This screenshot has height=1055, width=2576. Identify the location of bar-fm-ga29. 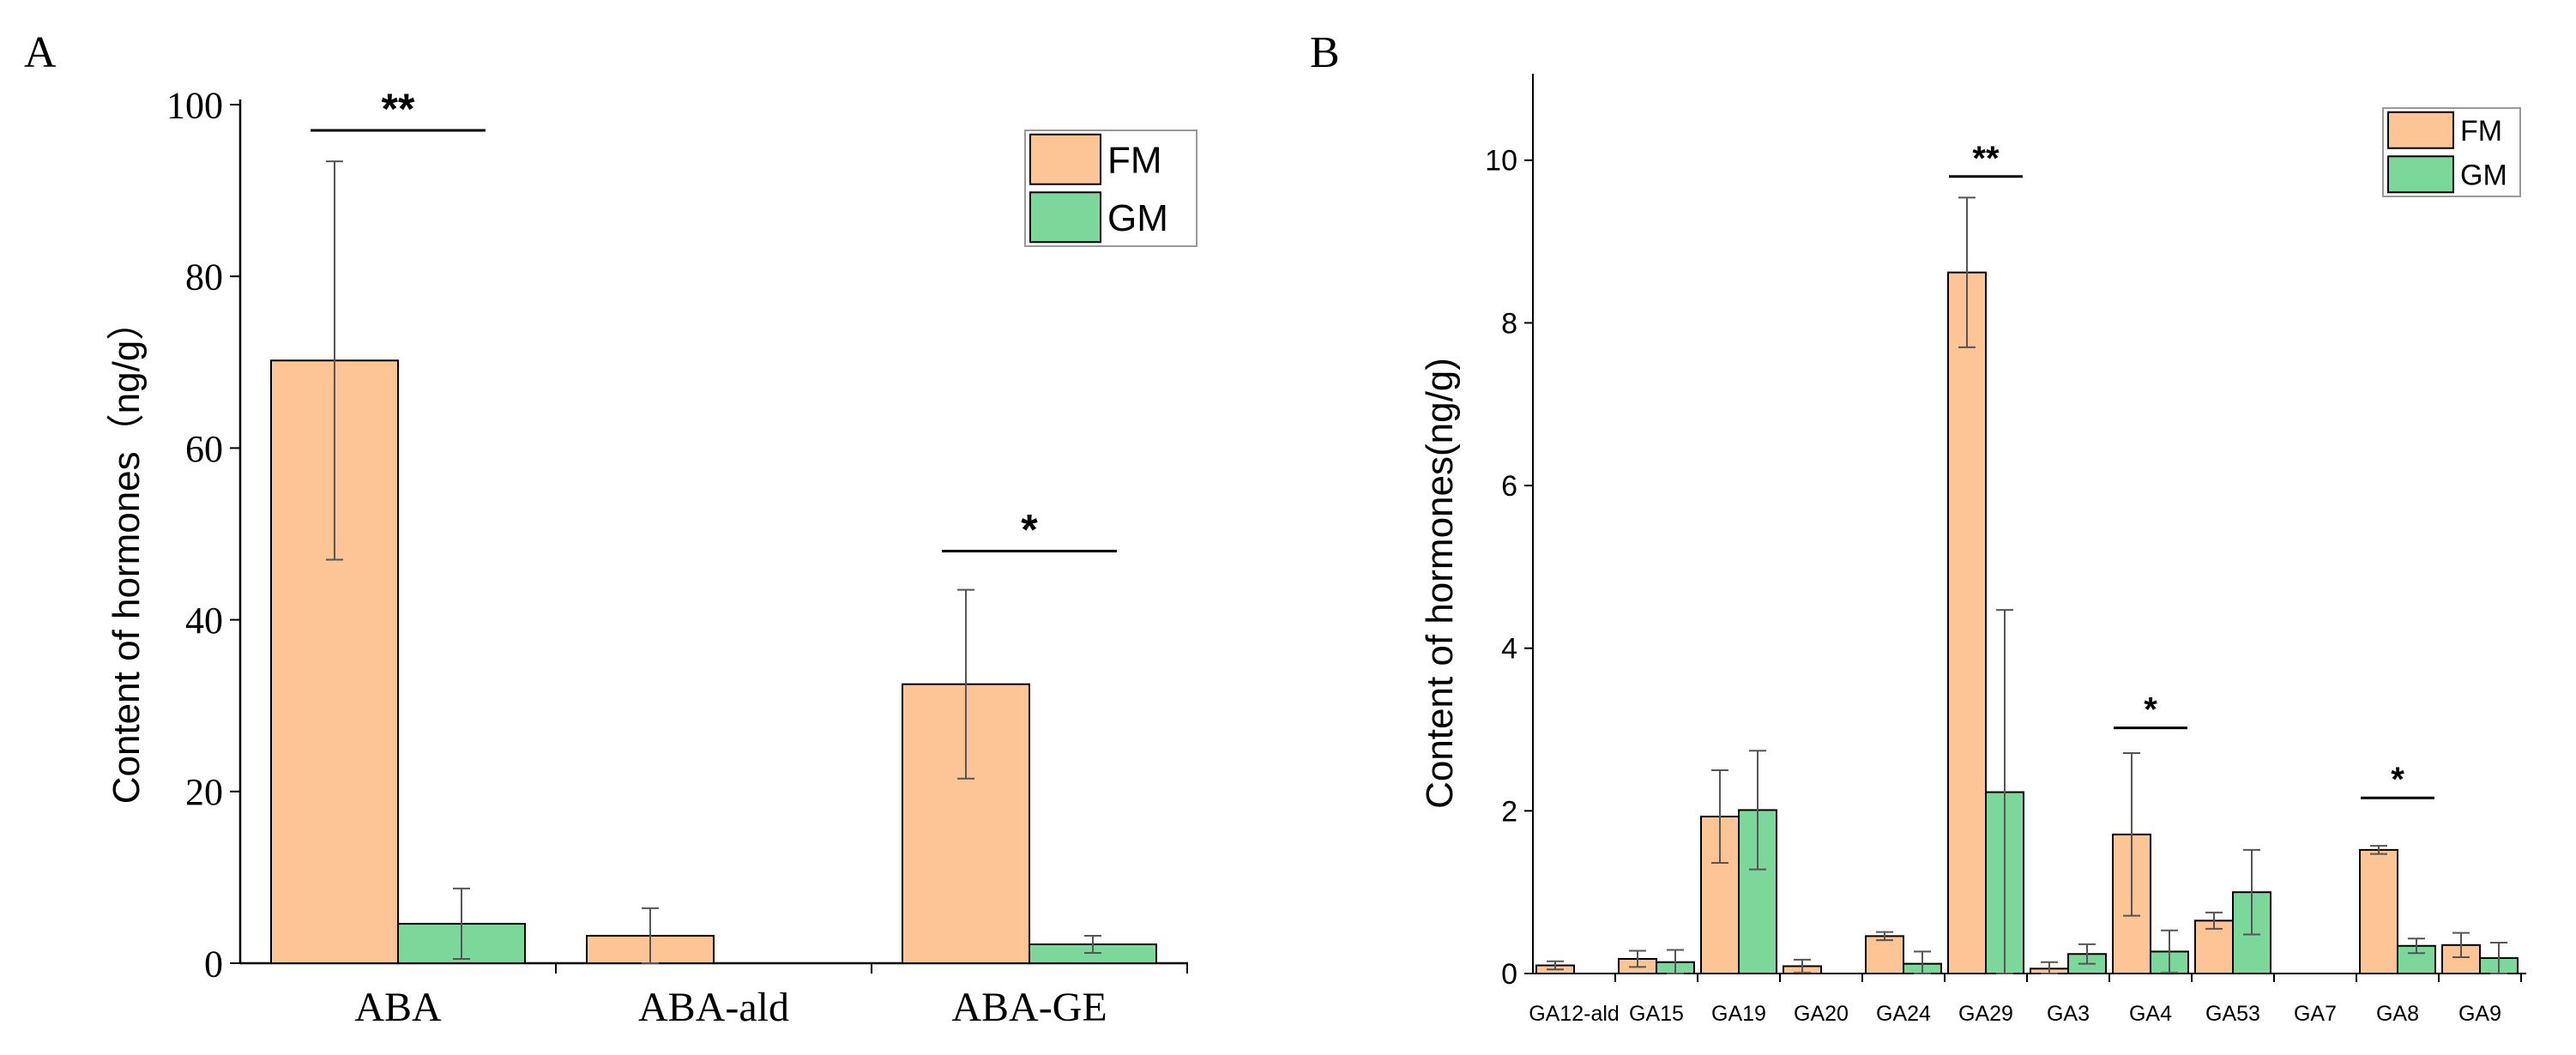
(1967, 622).